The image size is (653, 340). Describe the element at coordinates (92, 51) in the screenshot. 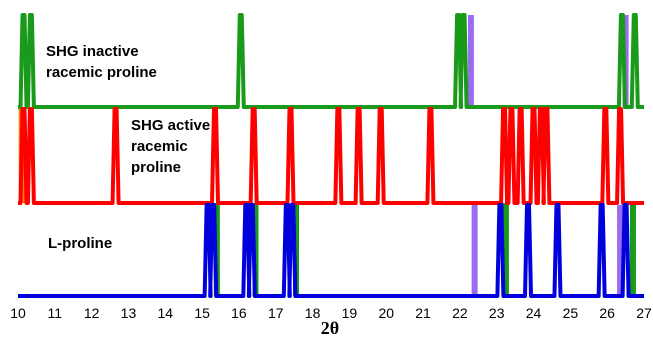

I see `annotation-inactive-line-0: SHG inactive` at that location.